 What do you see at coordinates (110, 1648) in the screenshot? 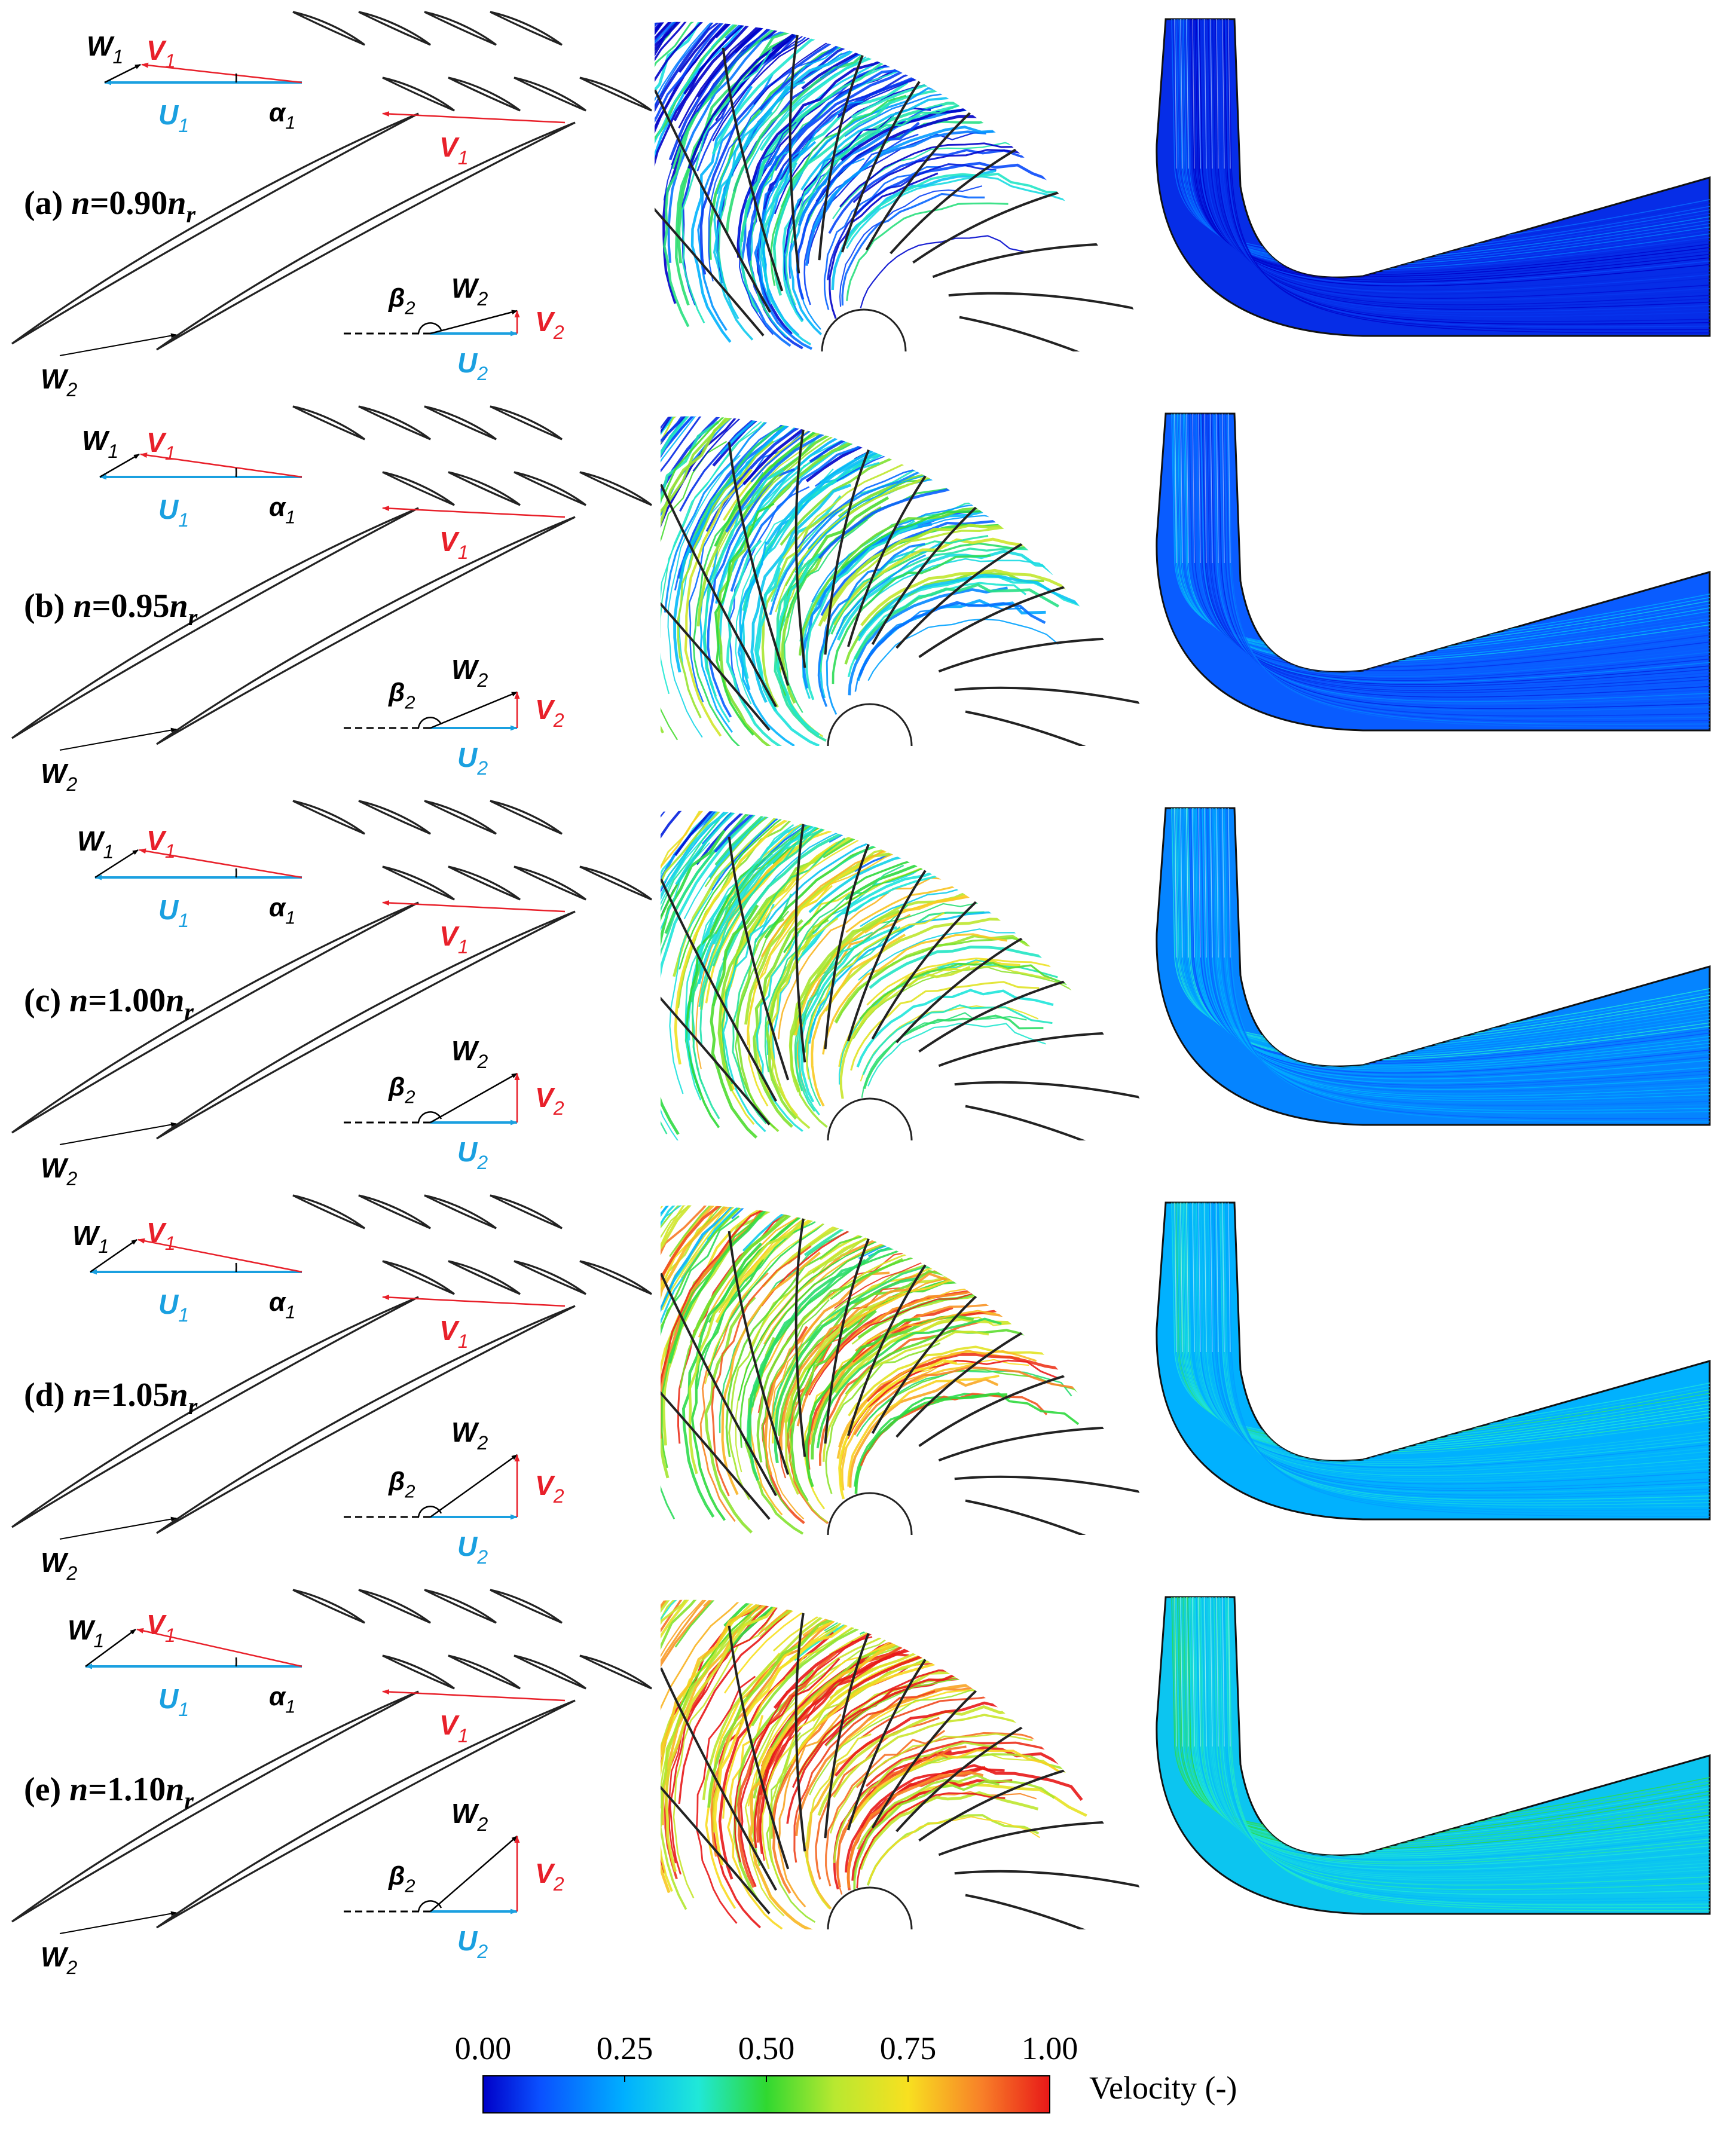
I see `w1-vector` at bounding box center [110, 1648].